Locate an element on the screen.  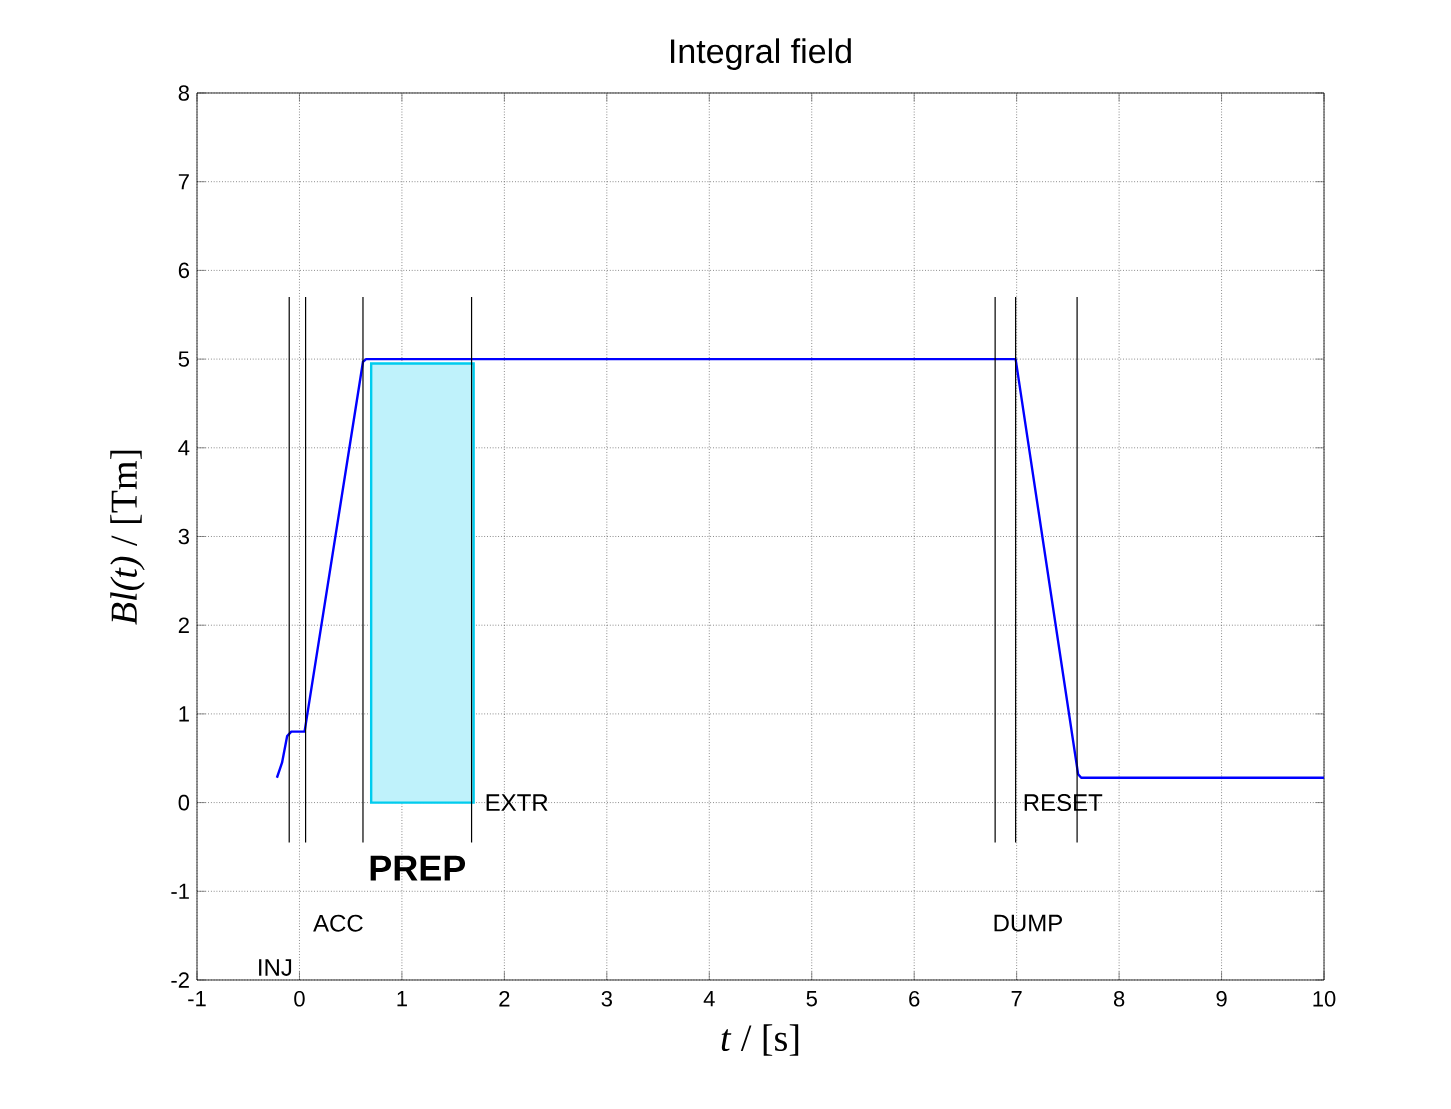
x-tick-label: 6 is located at coordinates (914, 999).